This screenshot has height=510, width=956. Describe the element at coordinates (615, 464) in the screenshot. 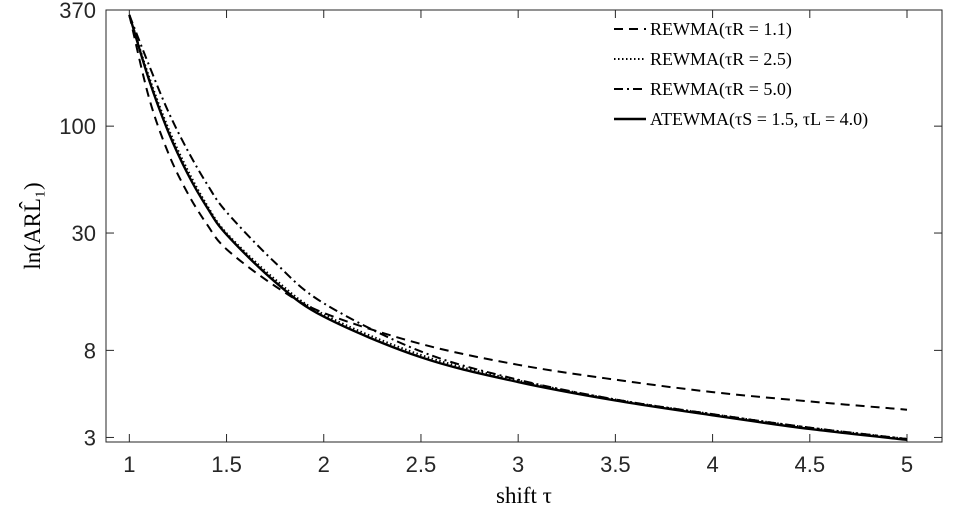

I see `x-tick-label: 3.5` at that location.